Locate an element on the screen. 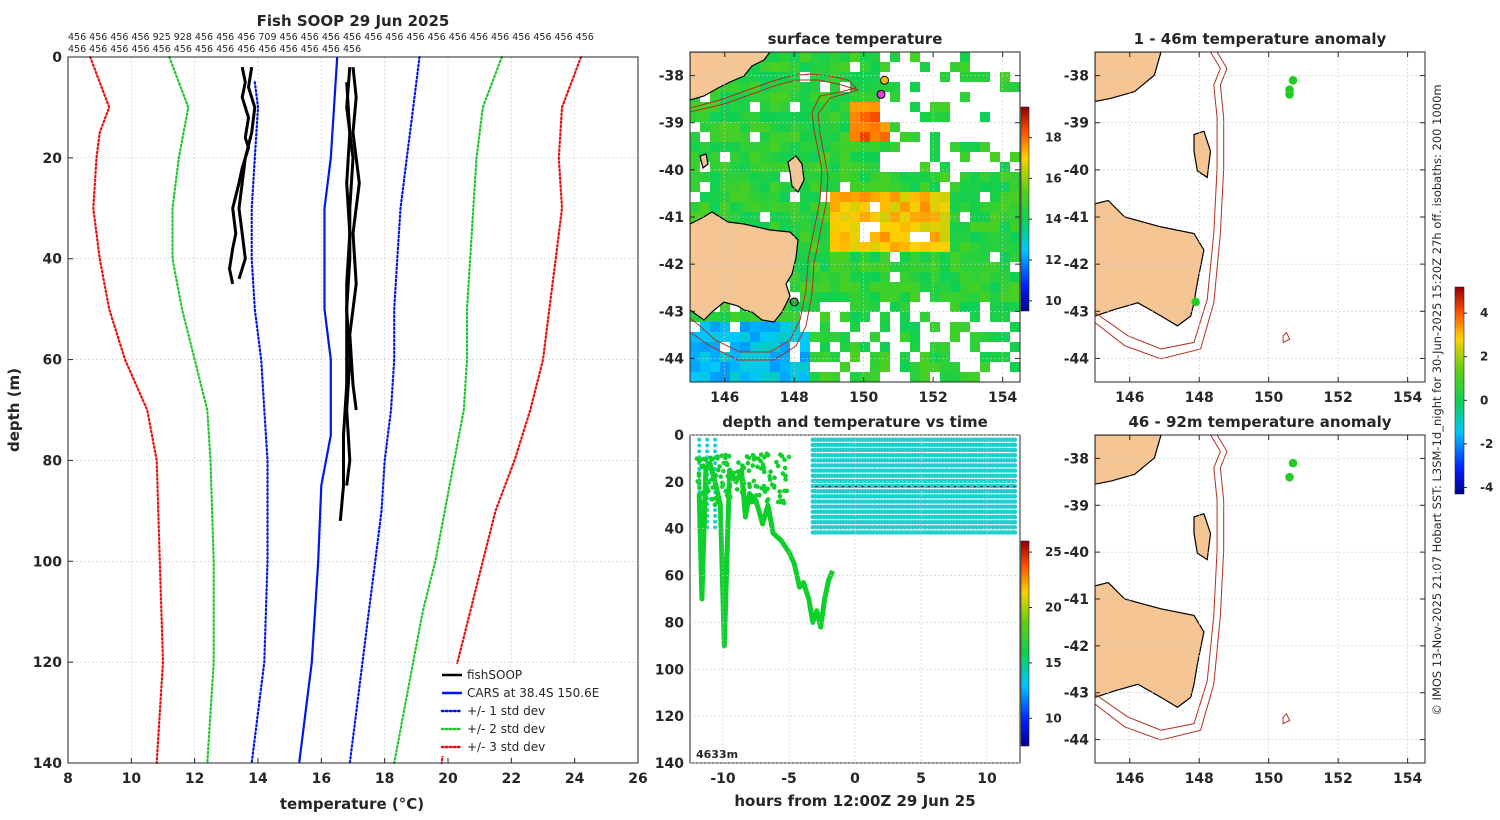  mainland-australia is located at coordinates (730, 76).